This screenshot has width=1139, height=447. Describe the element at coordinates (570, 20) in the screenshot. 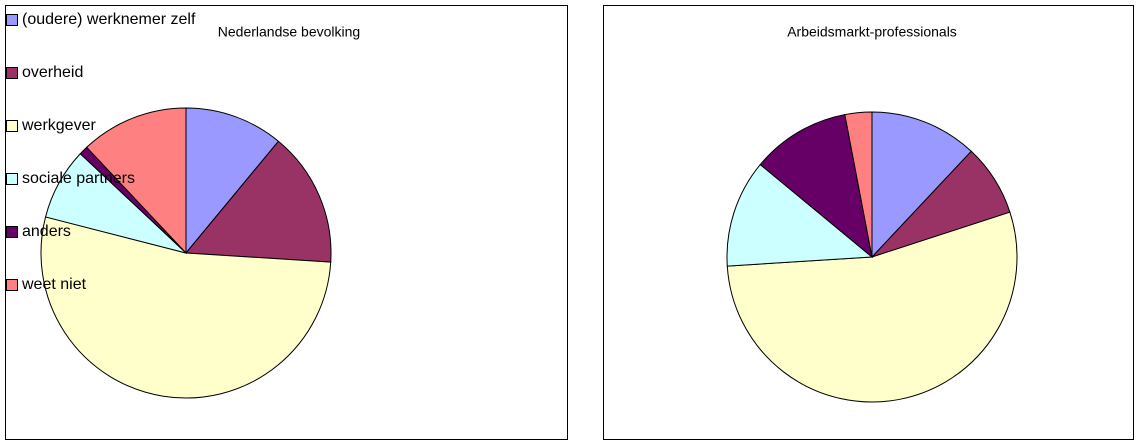

I see `legend-item: (oudere) werknemer zelf` at that location.